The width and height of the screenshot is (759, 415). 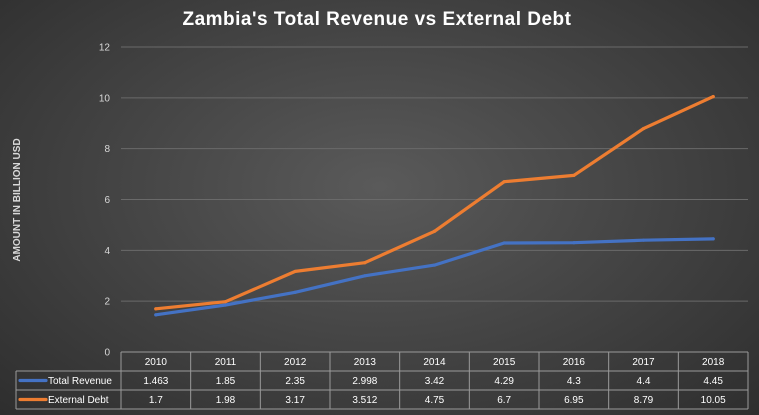 I want to click on y-tick-label: 0, so click(x=107, y=353).